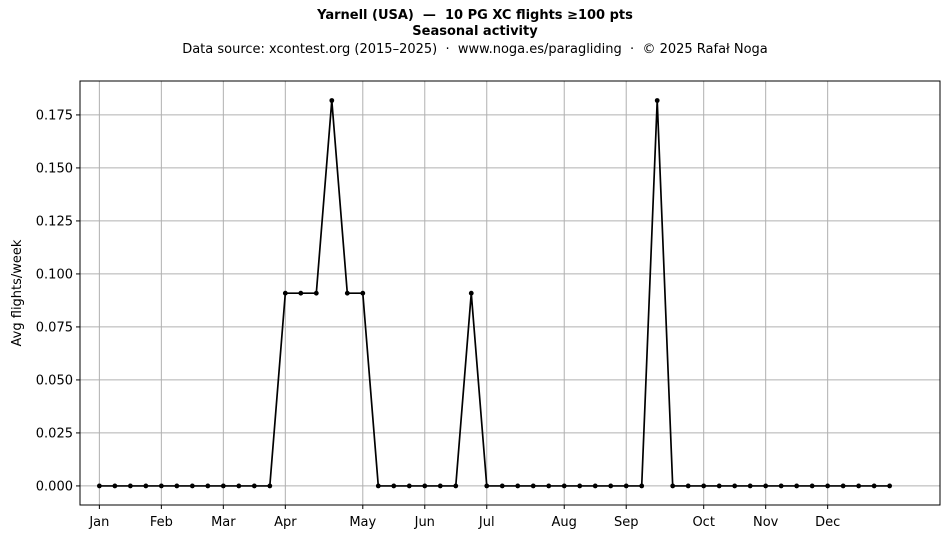 This screenshot has height=539, width=950. What do you see at coordinates (626, 522) in the screenshot?
I see `x-tick-label: Sep` at bounding box center [626, 522].